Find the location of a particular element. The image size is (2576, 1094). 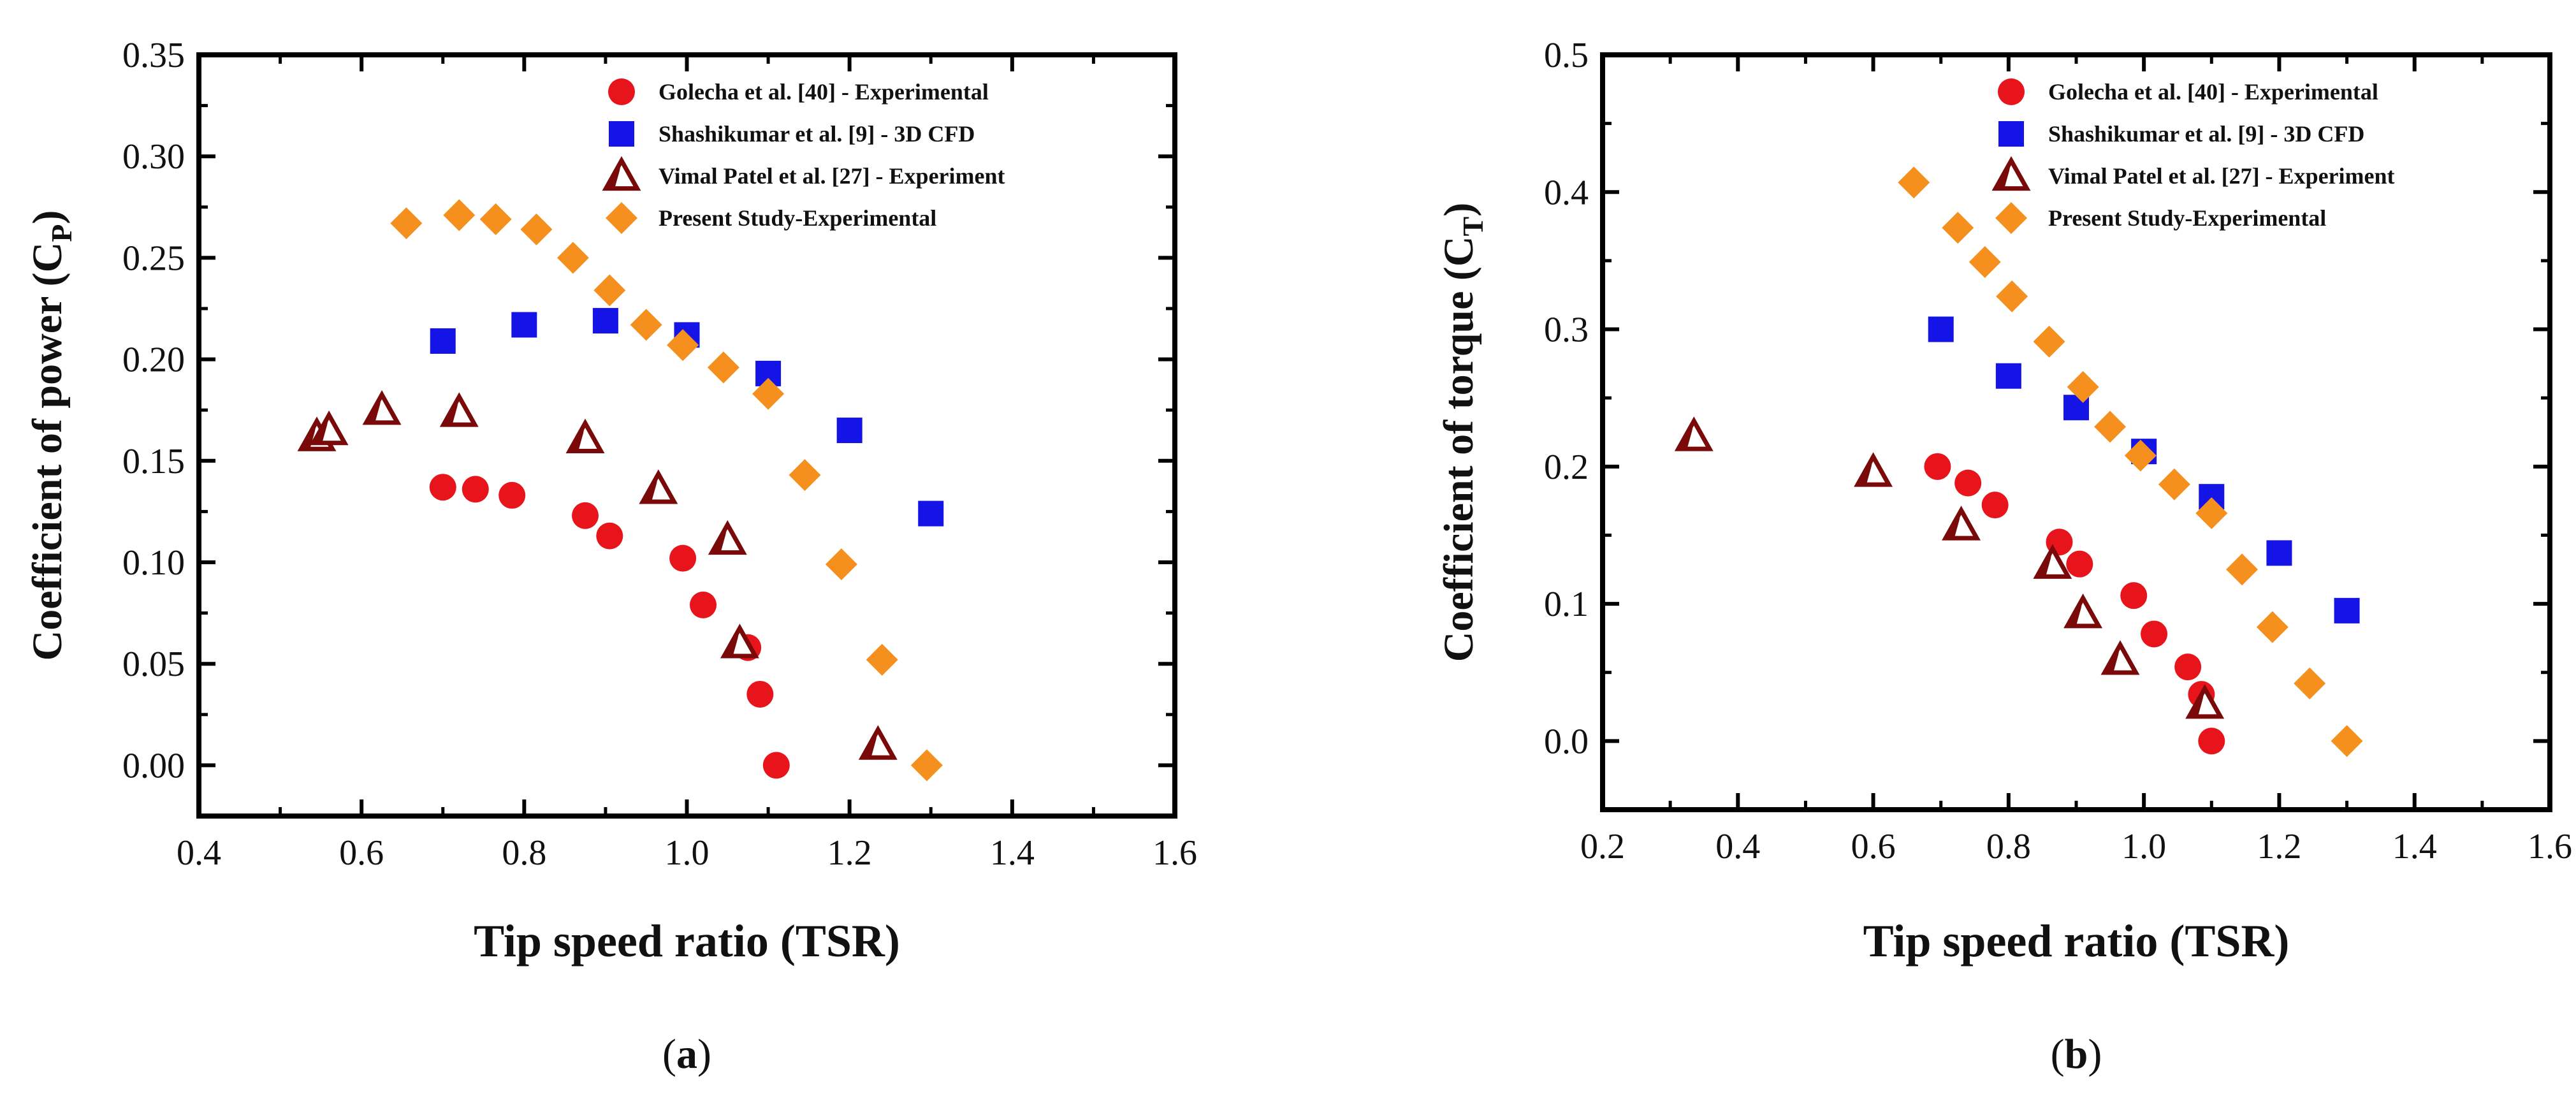

legend-label: Present Study-Experimental is located at coordinates (797, 218).